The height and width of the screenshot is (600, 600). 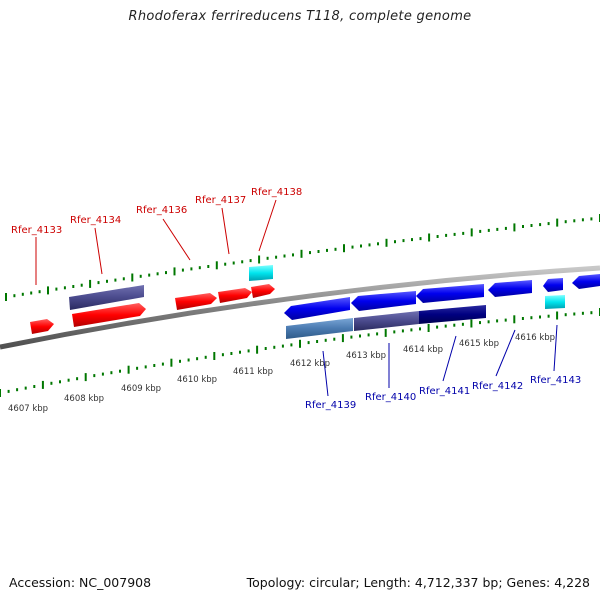 I want to click on reverse-genes, so click(x=442, y=297).